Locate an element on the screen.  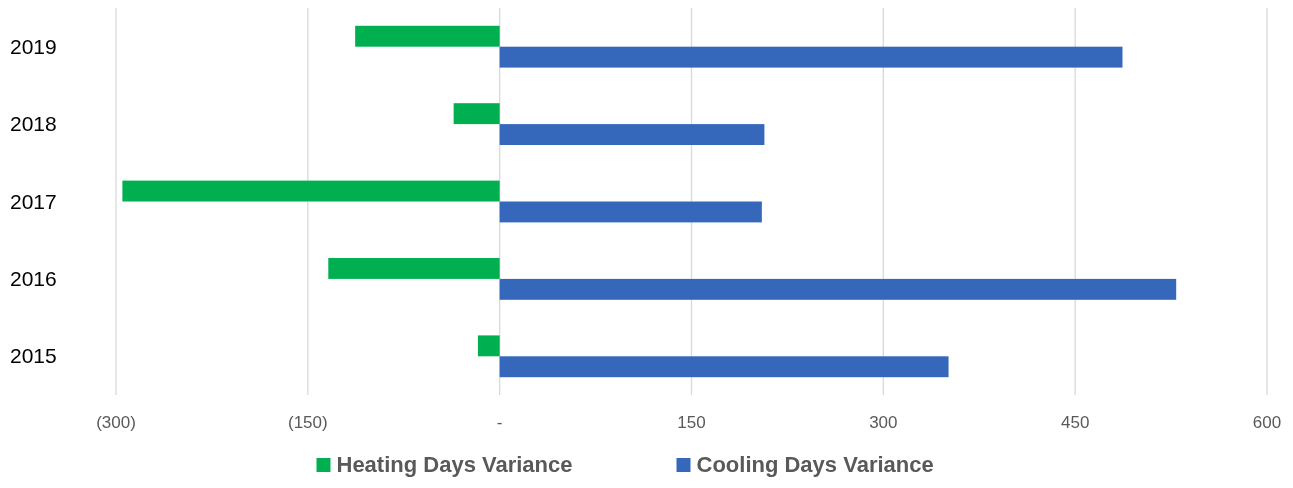
x-tick-label: 450 is located at coordinates (1075, 422).